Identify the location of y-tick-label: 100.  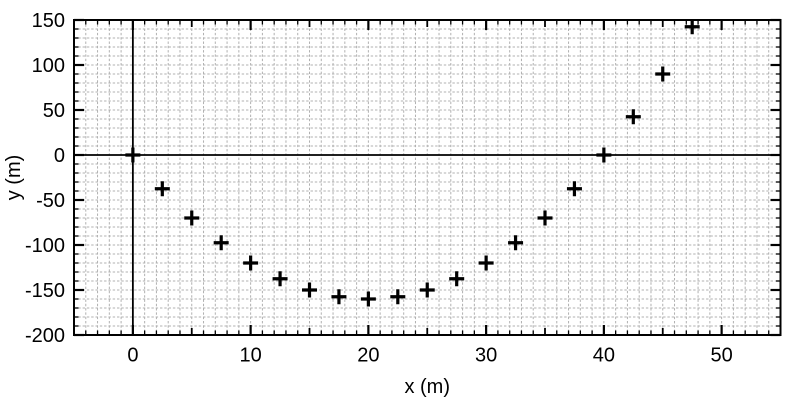
(48, 66).